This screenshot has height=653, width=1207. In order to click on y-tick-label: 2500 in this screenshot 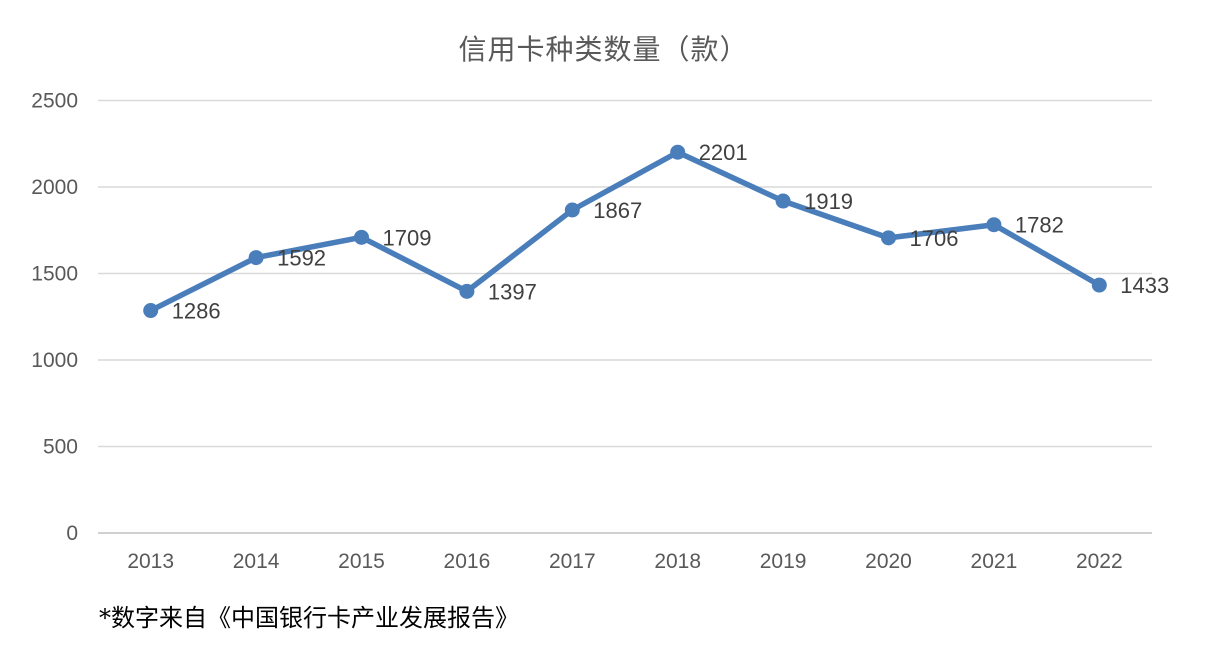, I will do `click(54, 101)`.